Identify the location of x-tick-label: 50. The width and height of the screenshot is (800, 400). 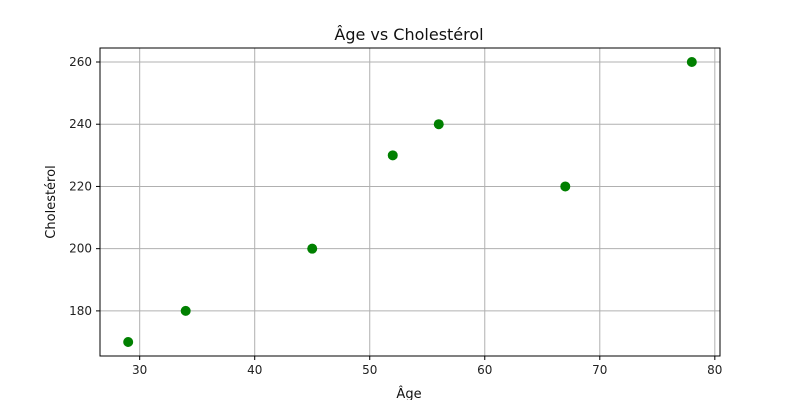
(369, 370).